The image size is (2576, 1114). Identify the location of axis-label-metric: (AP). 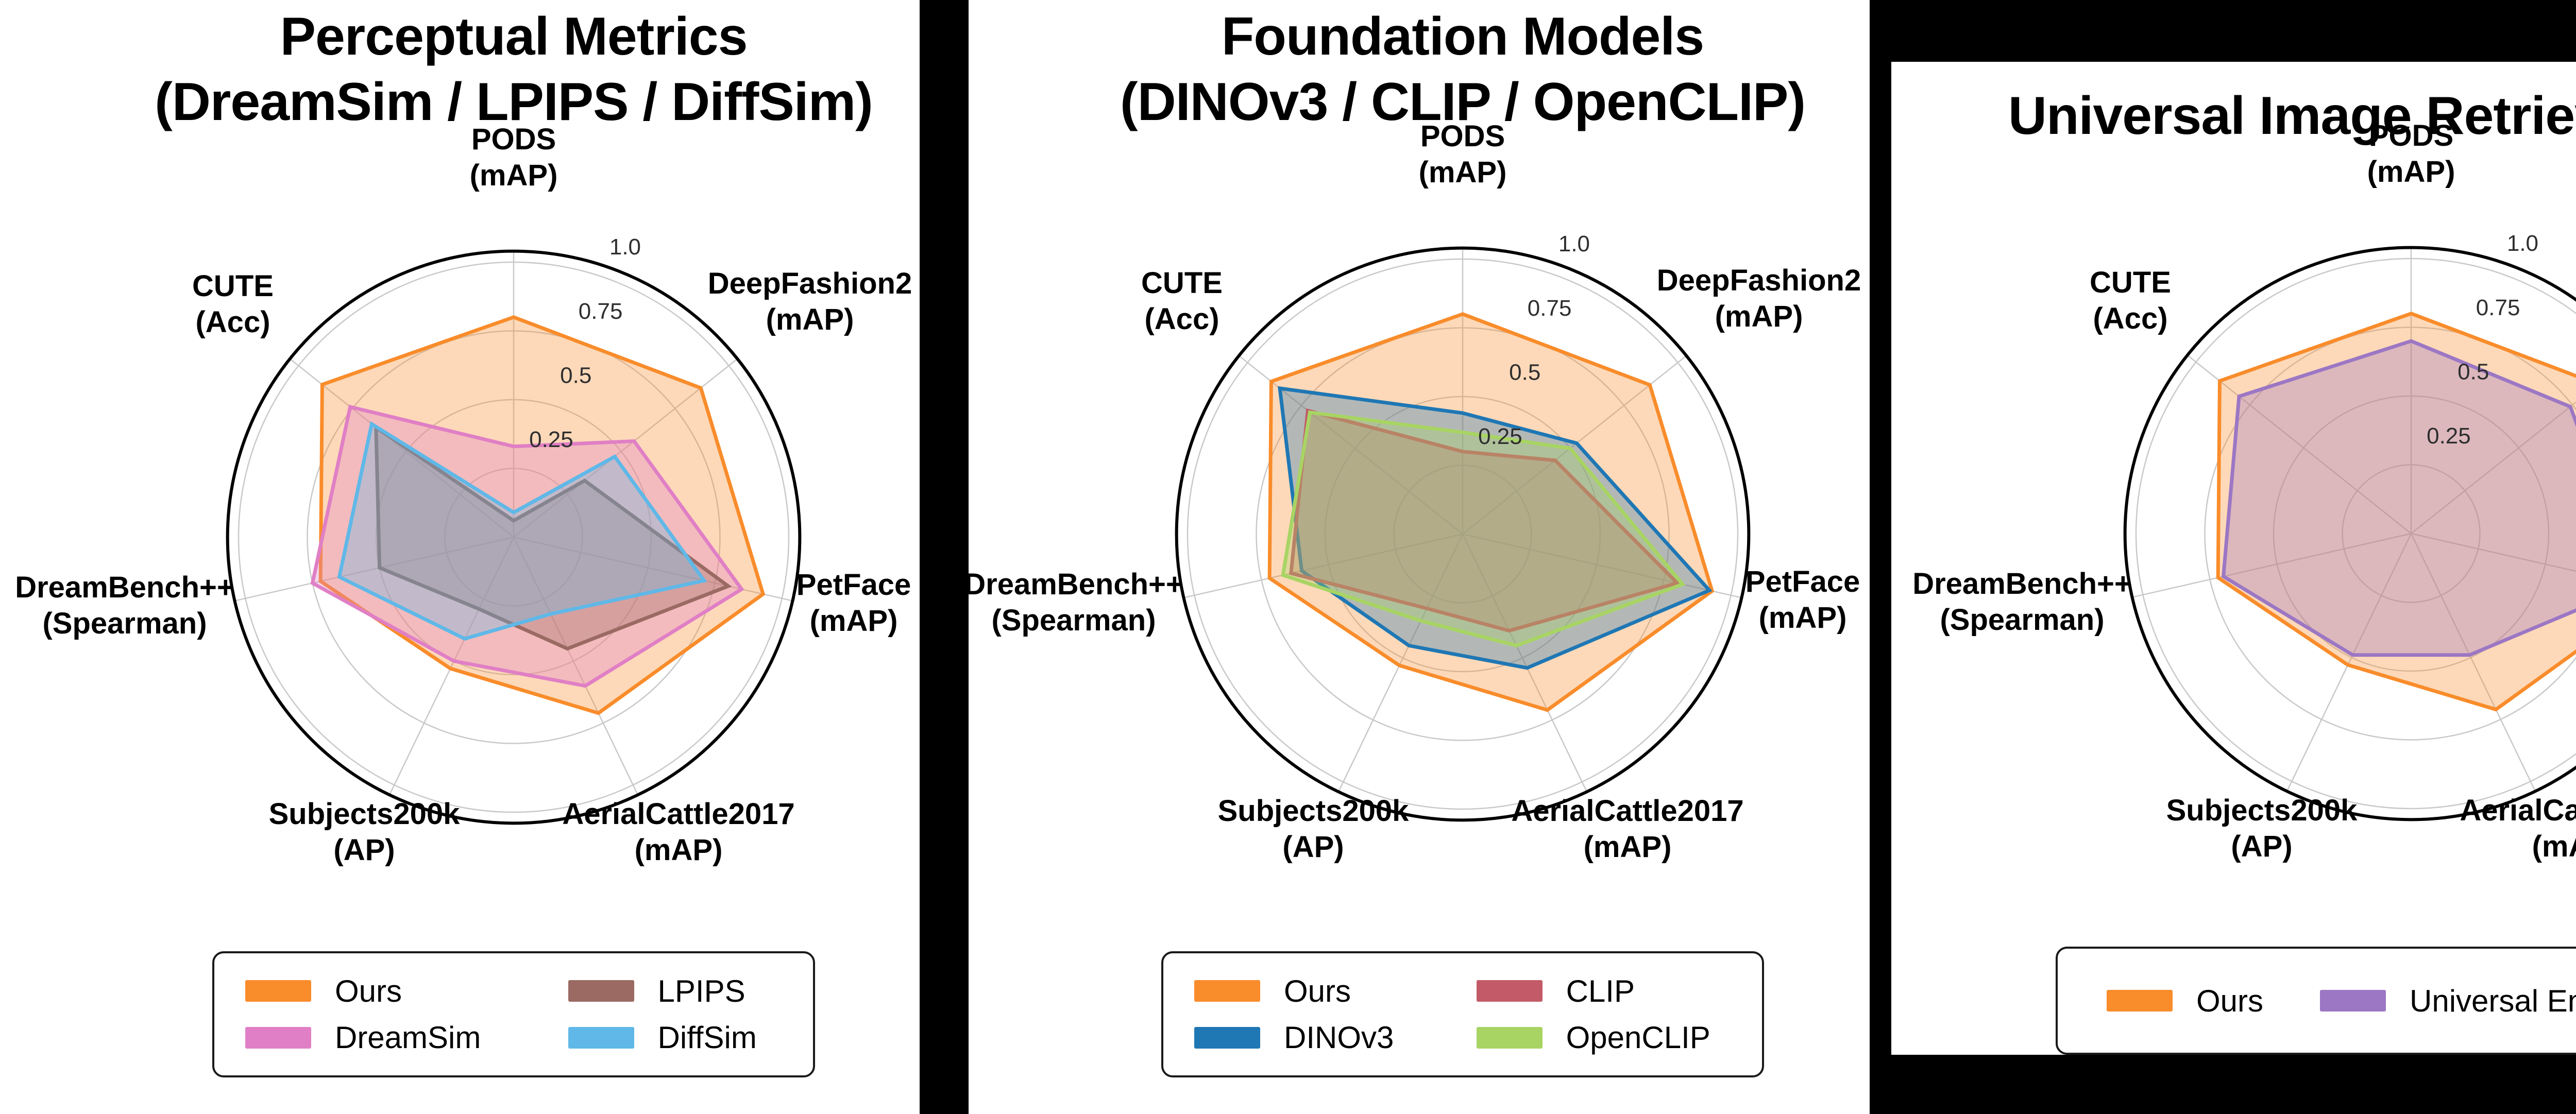
(364, 850).